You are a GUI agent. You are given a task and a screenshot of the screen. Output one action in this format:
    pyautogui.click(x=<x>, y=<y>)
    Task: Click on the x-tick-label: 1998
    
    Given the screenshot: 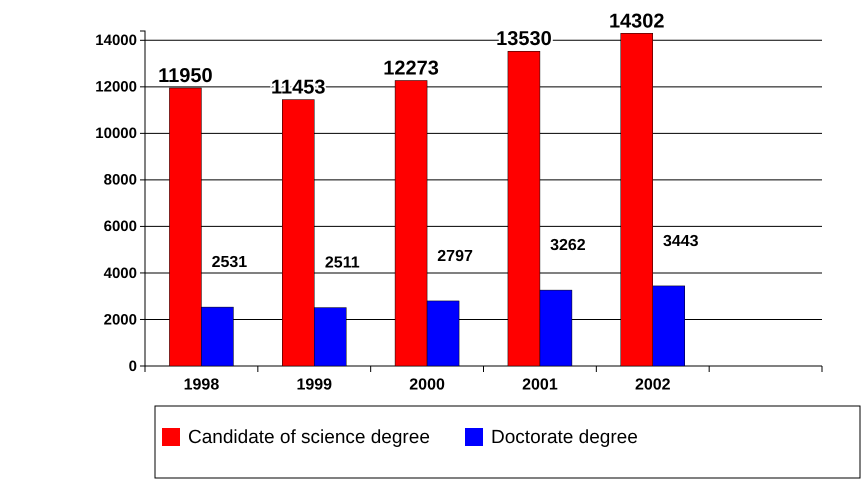 What is the action you would take?
    pyautogui.click(x=202, y=385)
    